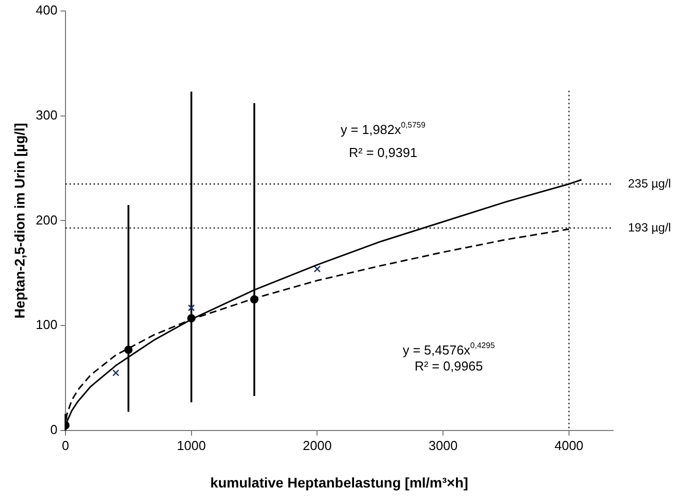 Image resolution: width=693 pixels, height=504 pixels. I want to click on x-tick-label: 2000, so click(317, 445).